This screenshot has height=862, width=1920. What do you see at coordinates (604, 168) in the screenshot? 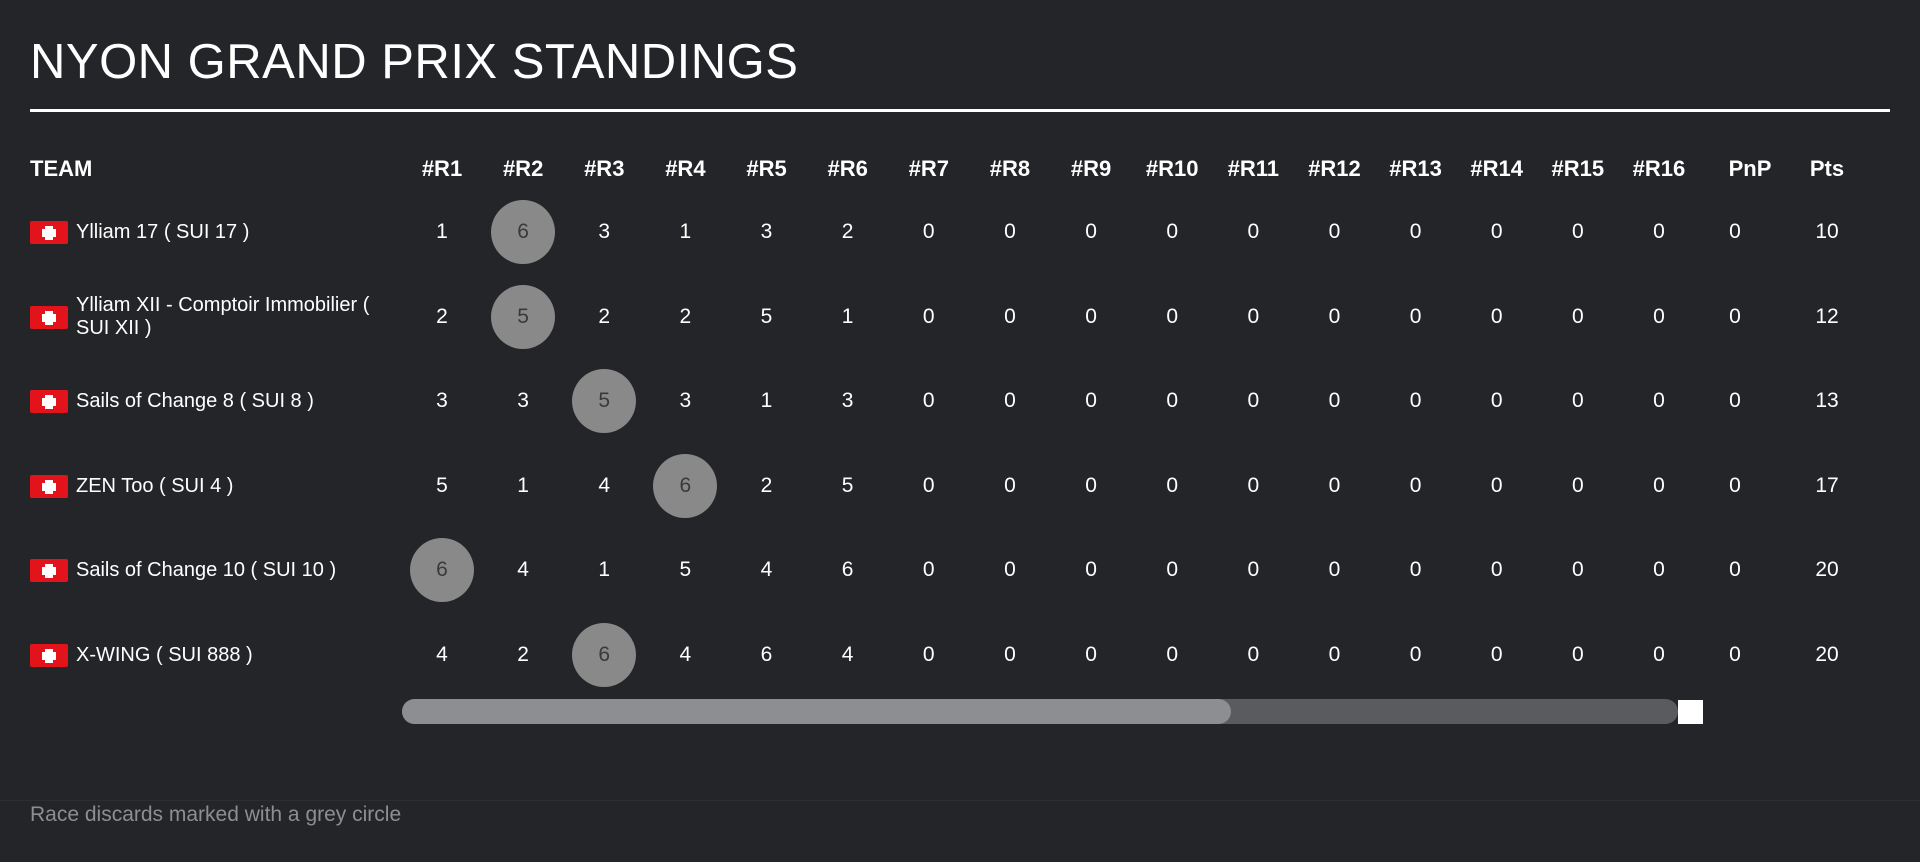
I see `race-column-header: #R3` at bounding box center [604, 168].